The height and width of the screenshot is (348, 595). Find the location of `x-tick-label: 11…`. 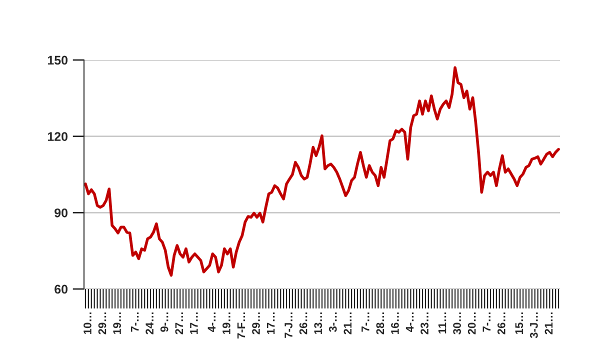

x-tick-label: 11… is located at coordinates (442, 323).